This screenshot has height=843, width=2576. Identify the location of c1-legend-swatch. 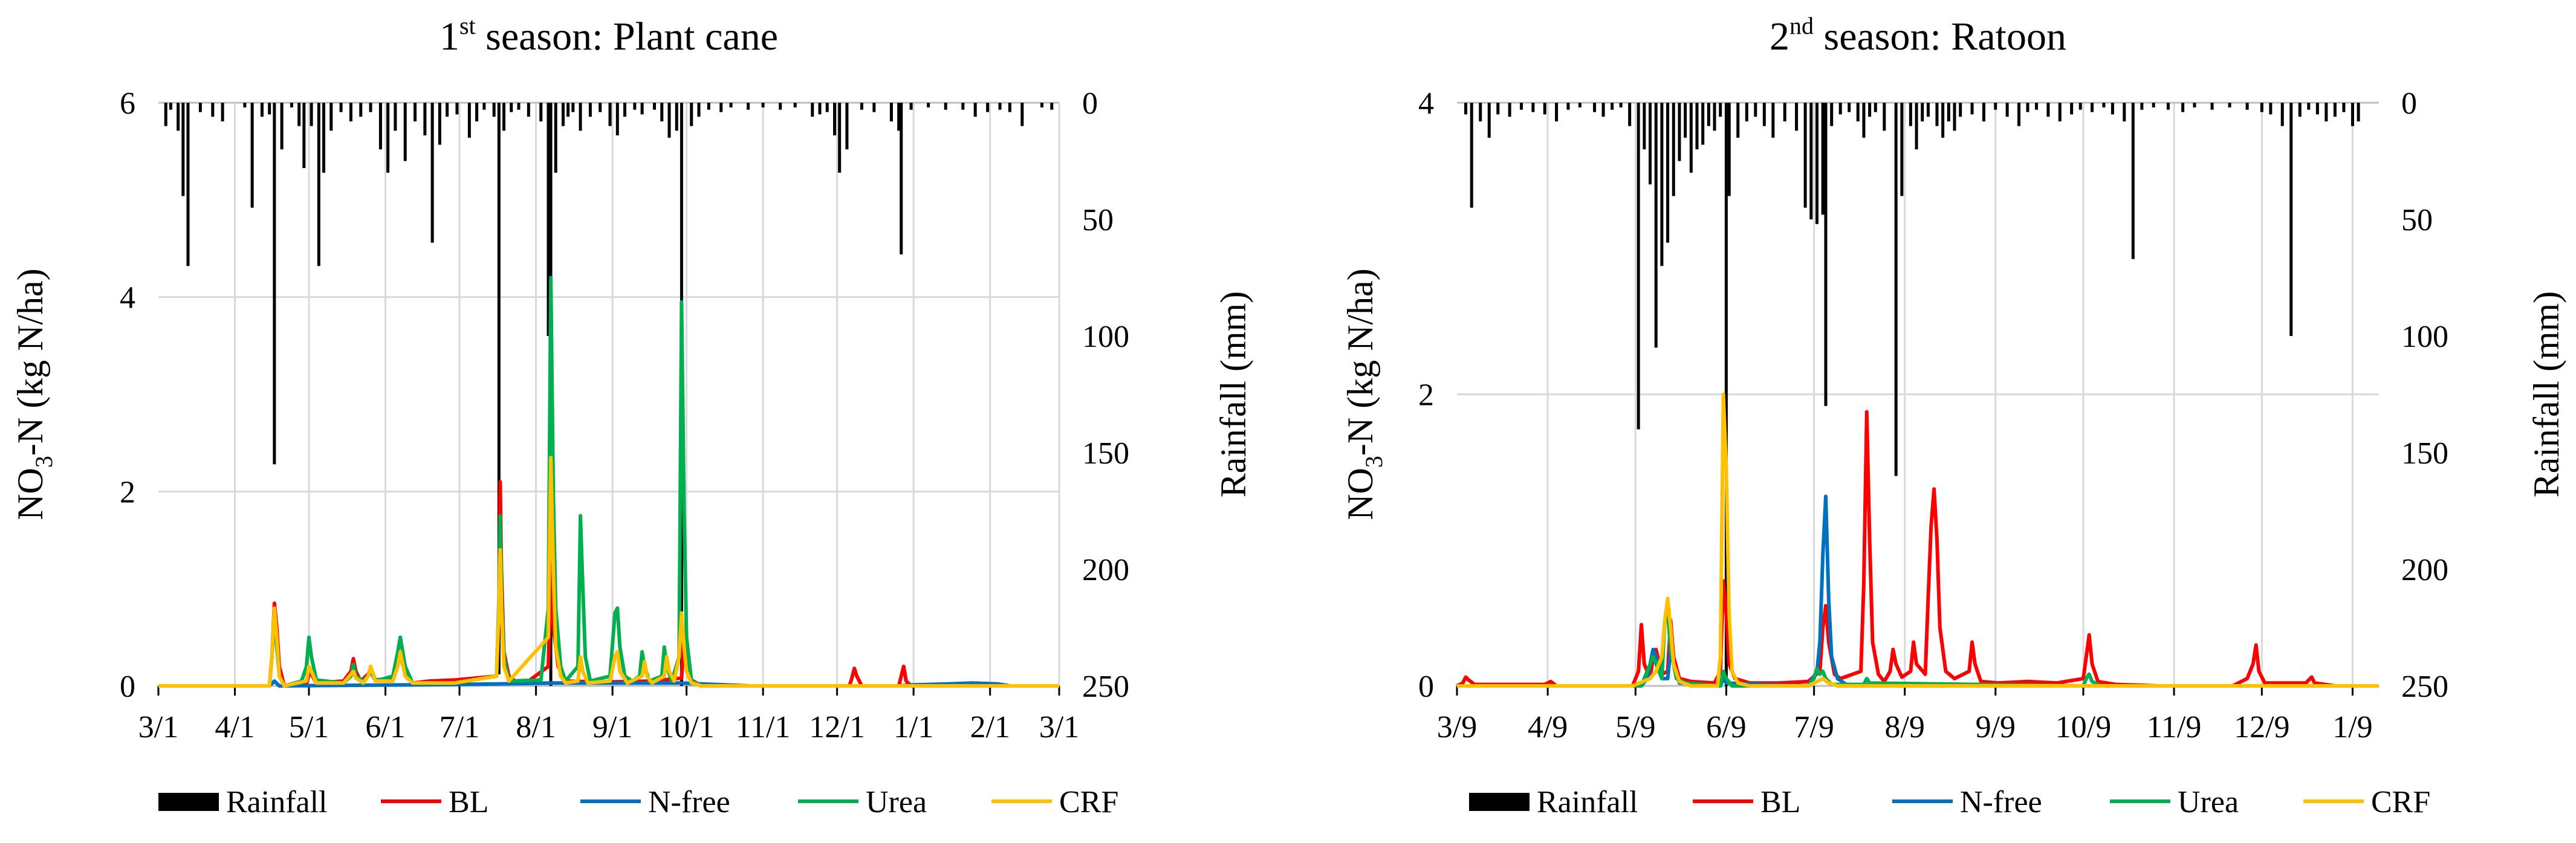
(1500, 802).